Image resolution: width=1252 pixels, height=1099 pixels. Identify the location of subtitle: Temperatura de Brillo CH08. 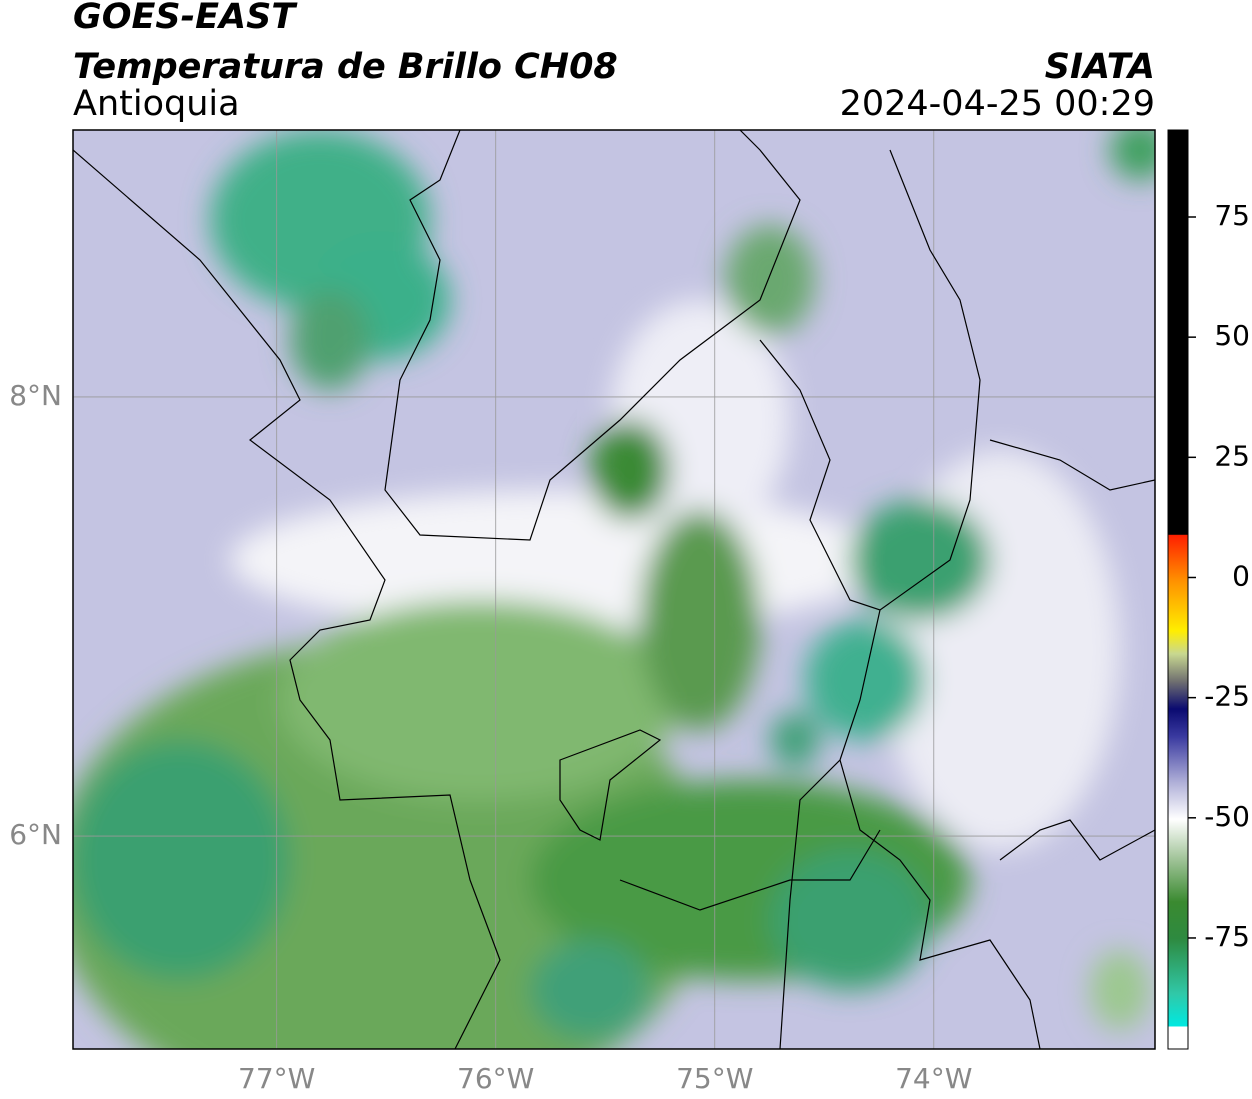
(345, 67).